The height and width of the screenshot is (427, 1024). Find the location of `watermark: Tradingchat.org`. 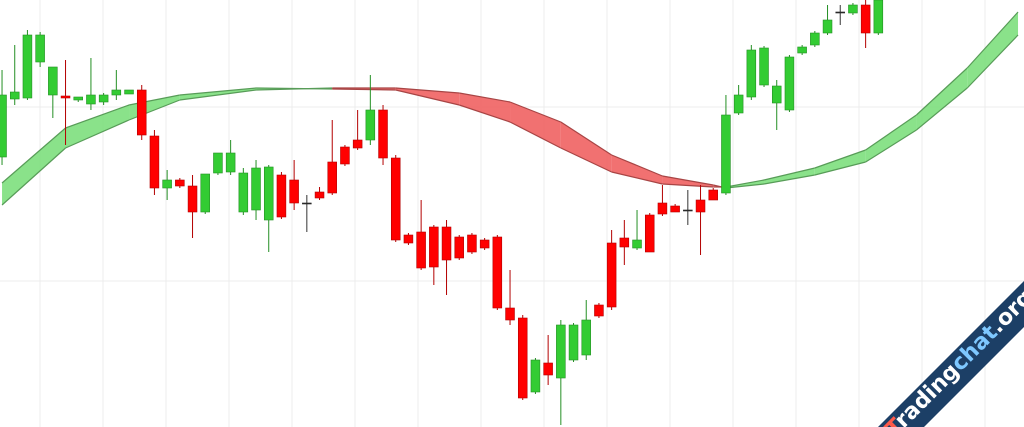

watermark: Tradingchat.org is located at coordinates (951, 354).